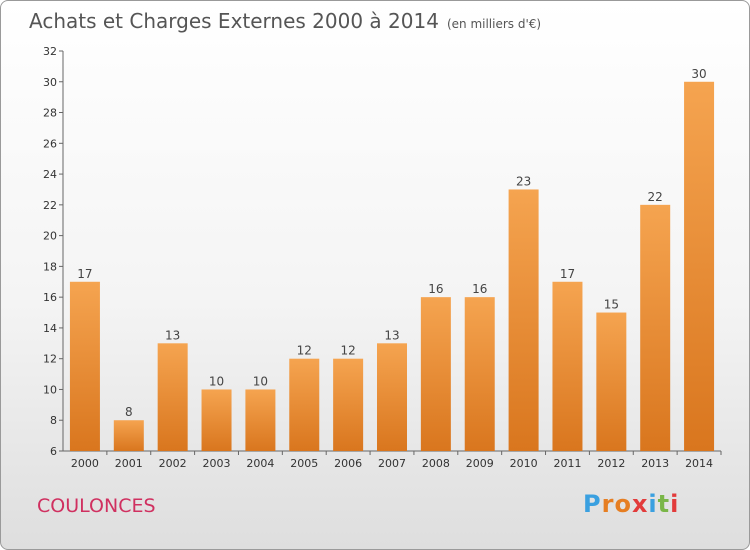  What do you see at coordinates (655, 327) in the screenshot?
I see `bar-2013` at bounding box center [655, 327].